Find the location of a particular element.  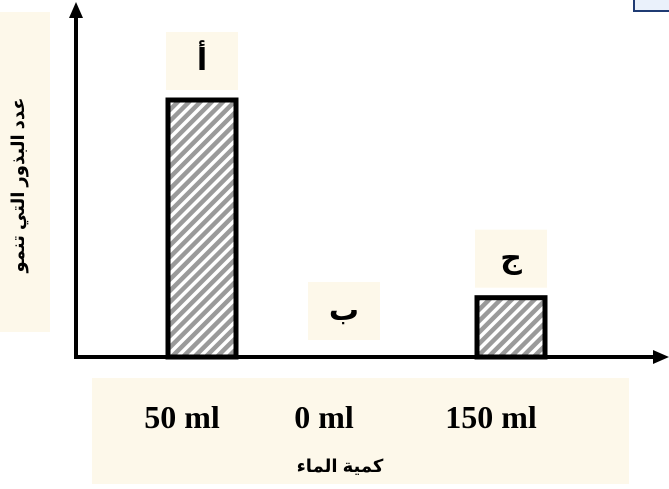

bar-label: ب is located at coordinates (344, 310).